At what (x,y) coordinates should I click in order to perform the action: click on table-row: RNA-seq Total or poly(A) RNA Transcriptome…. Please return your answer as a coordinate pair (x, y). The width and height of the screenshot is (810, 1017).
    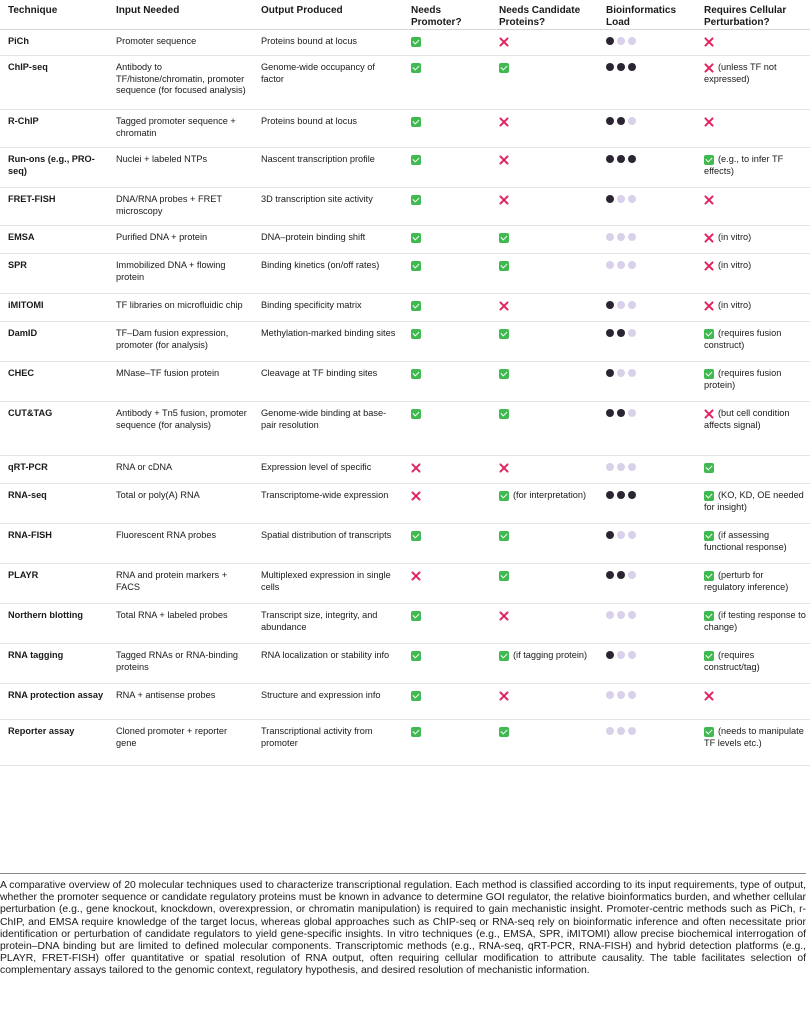
    Looking at the image, I should click on (405, 503).